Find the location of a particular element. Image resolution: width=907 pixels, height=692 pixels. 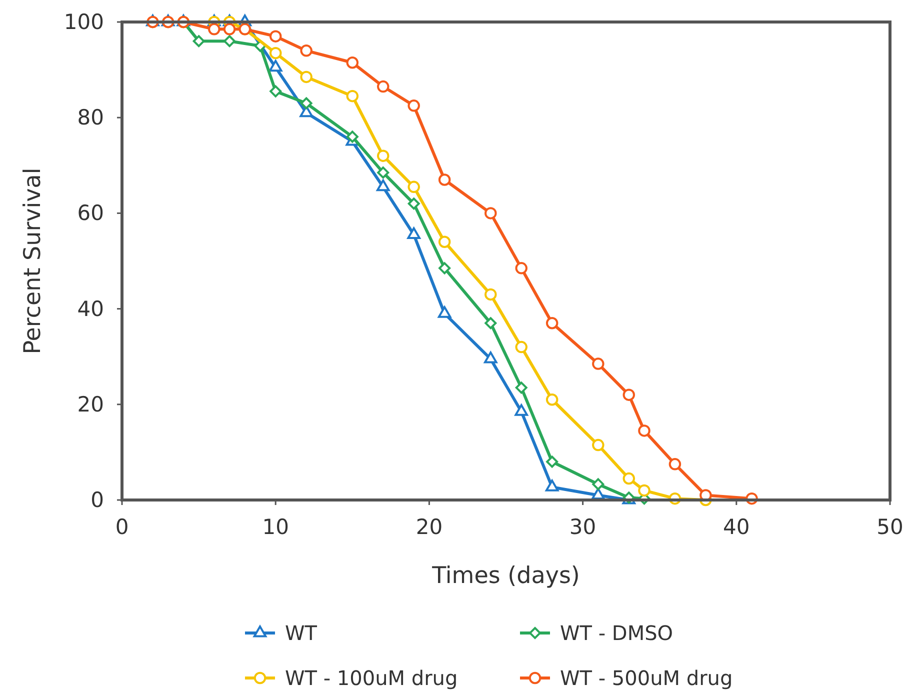

legend-label: WT - 100uM drug is located at coordinates (371, 678).